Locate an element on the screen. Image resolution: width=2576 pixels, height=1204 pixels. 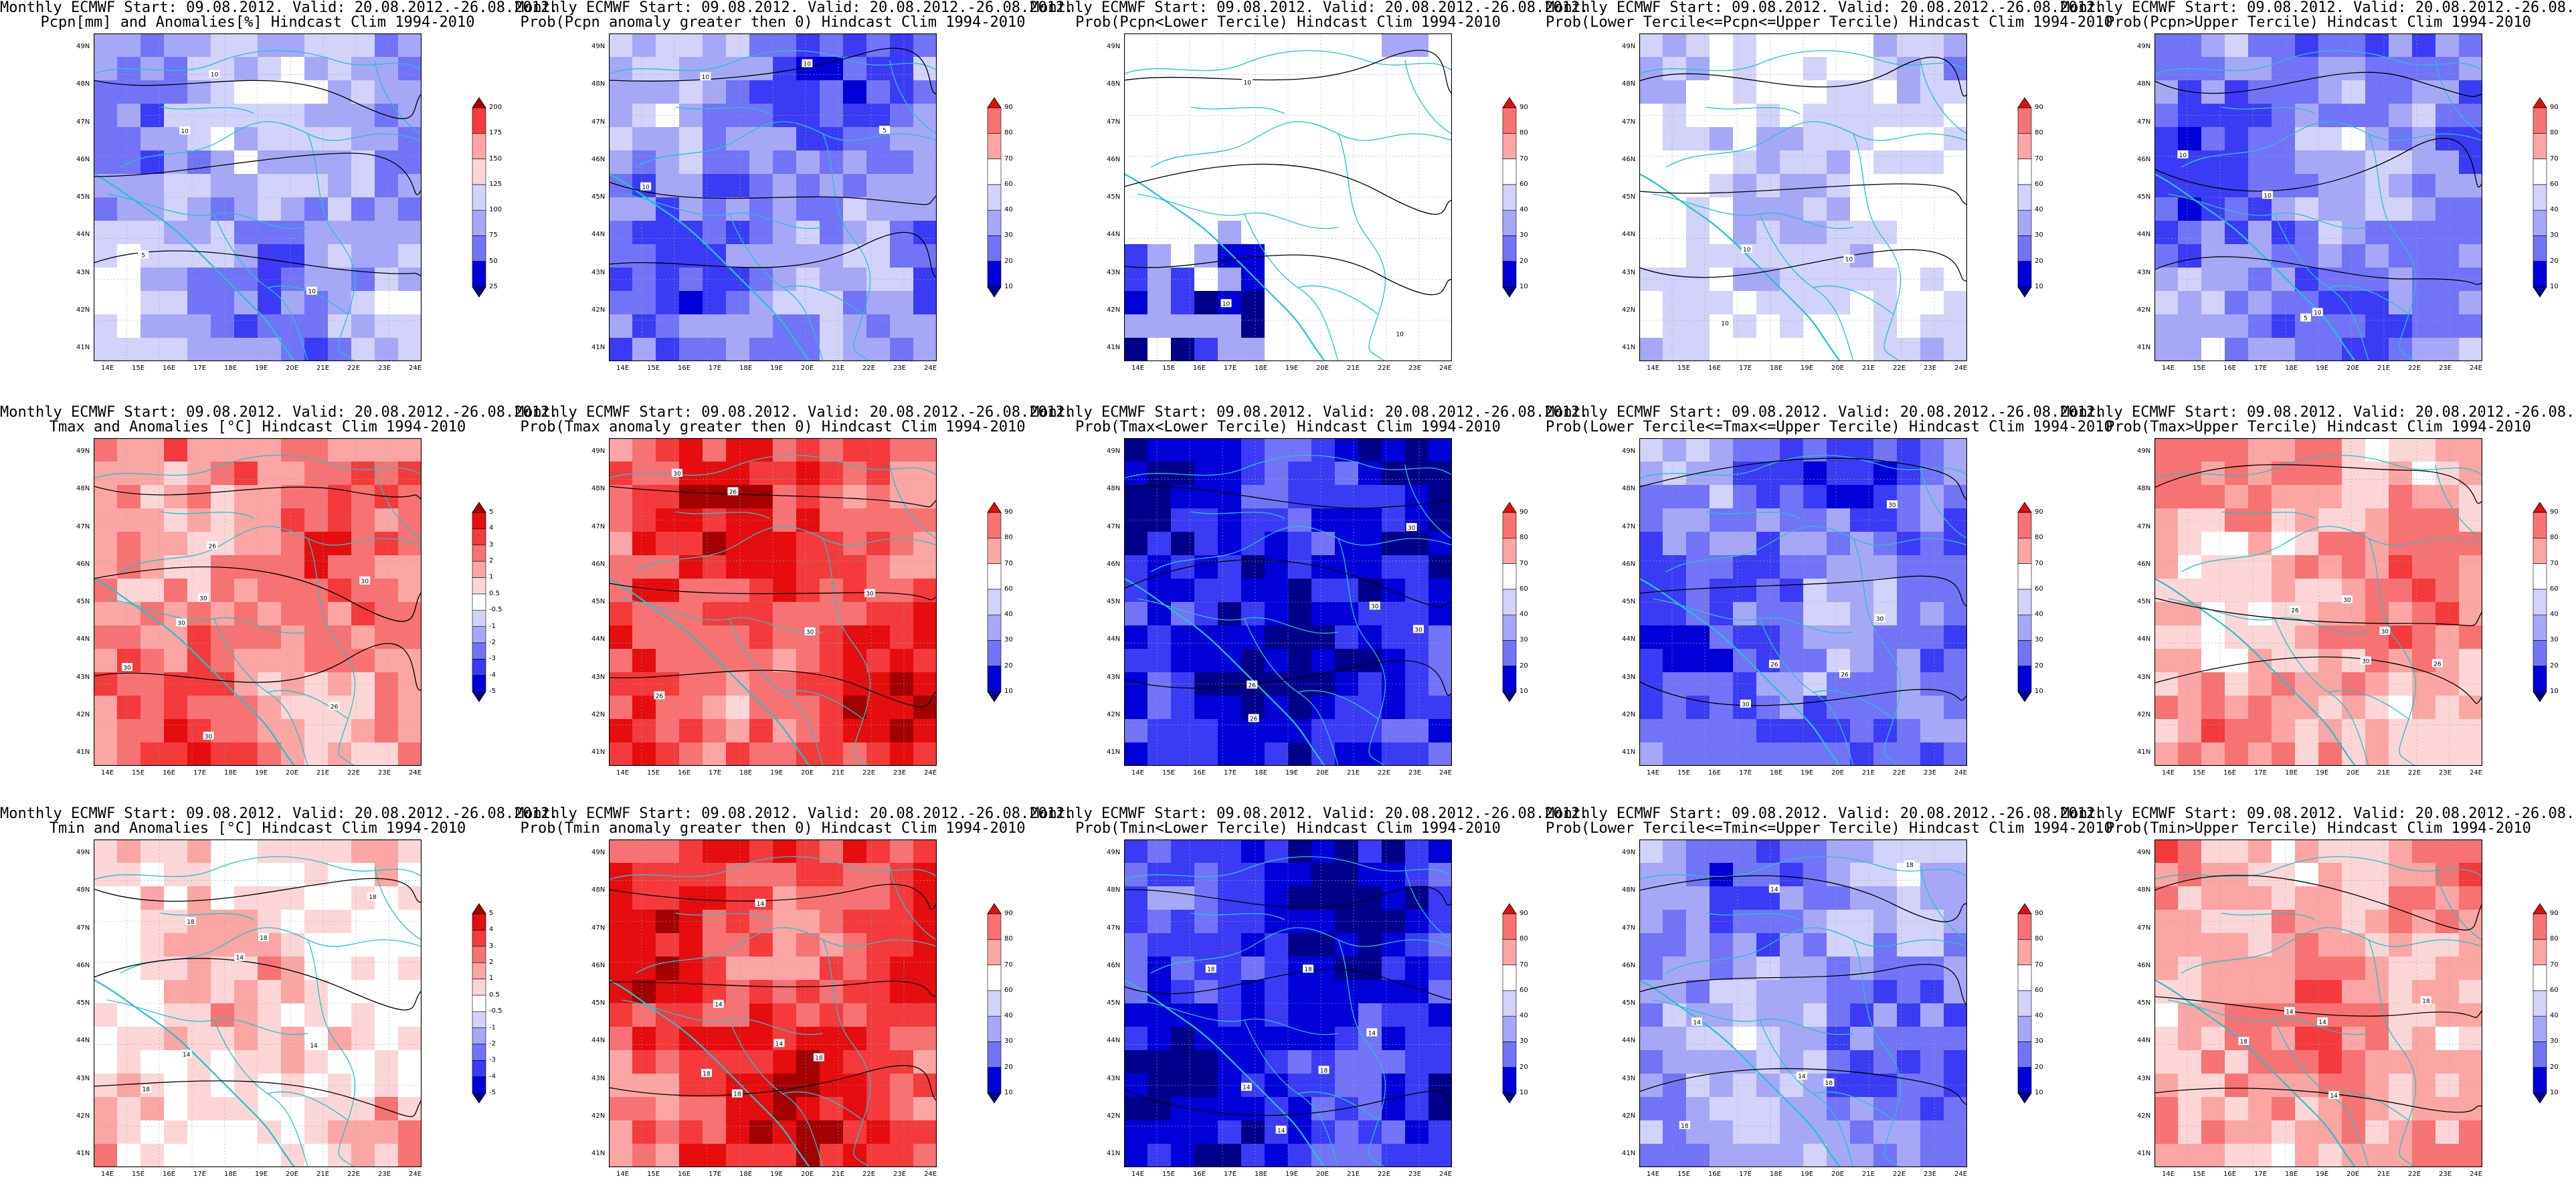
contour-label-box is located at coordinates (1374, 605).